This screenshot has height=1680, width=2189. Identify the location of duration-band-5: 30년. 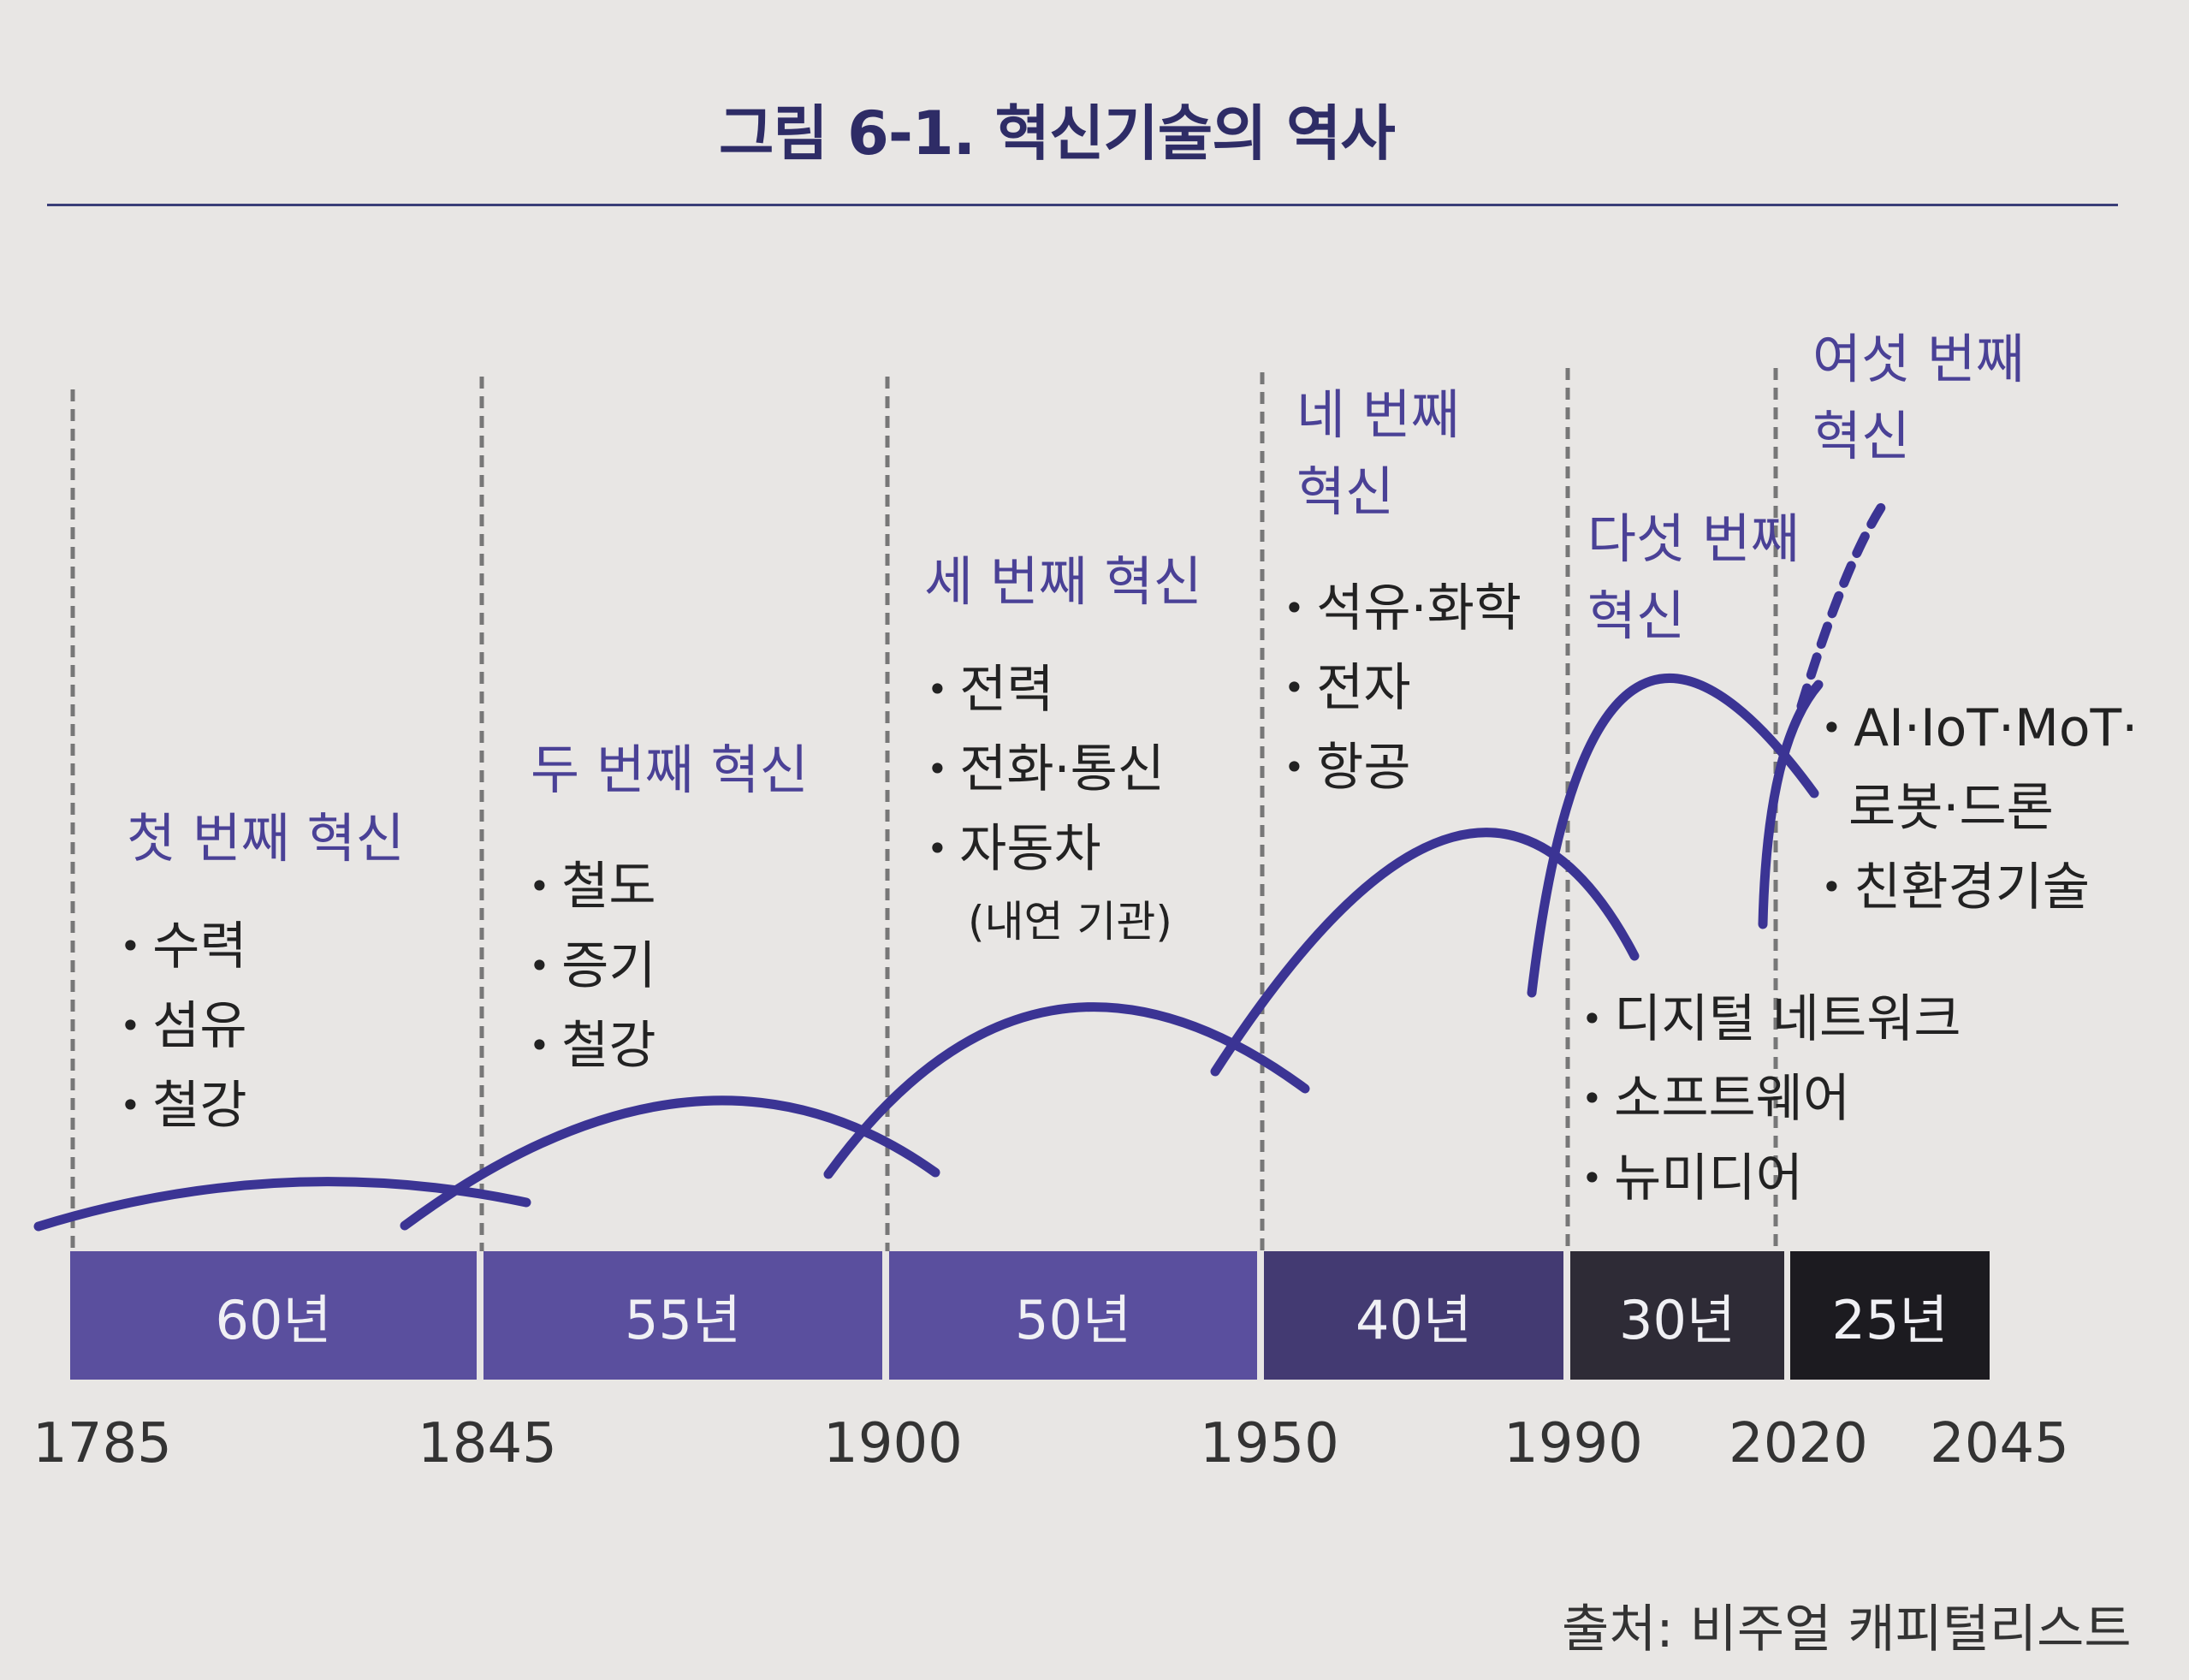
(1677, 1316).